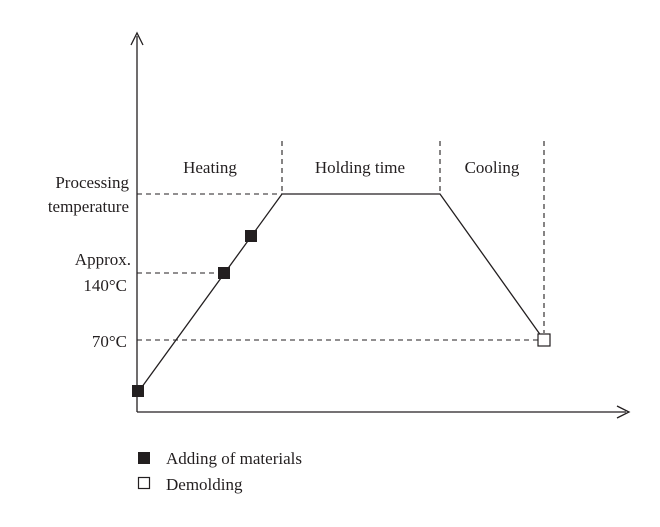 Image resolution: width=660 pixels, height=527 pixels. I want to click on legend: Adding of materials Demolding, so click(219, 471).